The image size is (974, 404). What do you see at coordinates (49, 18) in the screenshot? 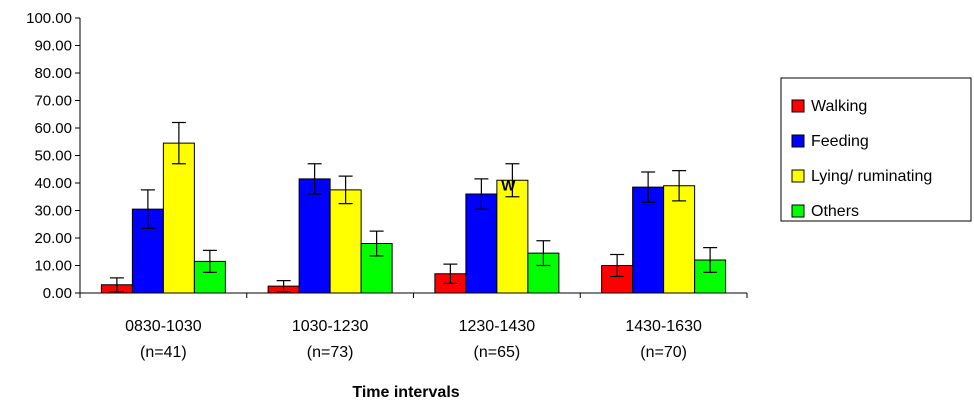
I see `y-tick-label: 100.00` at bounding box center [49, 18].